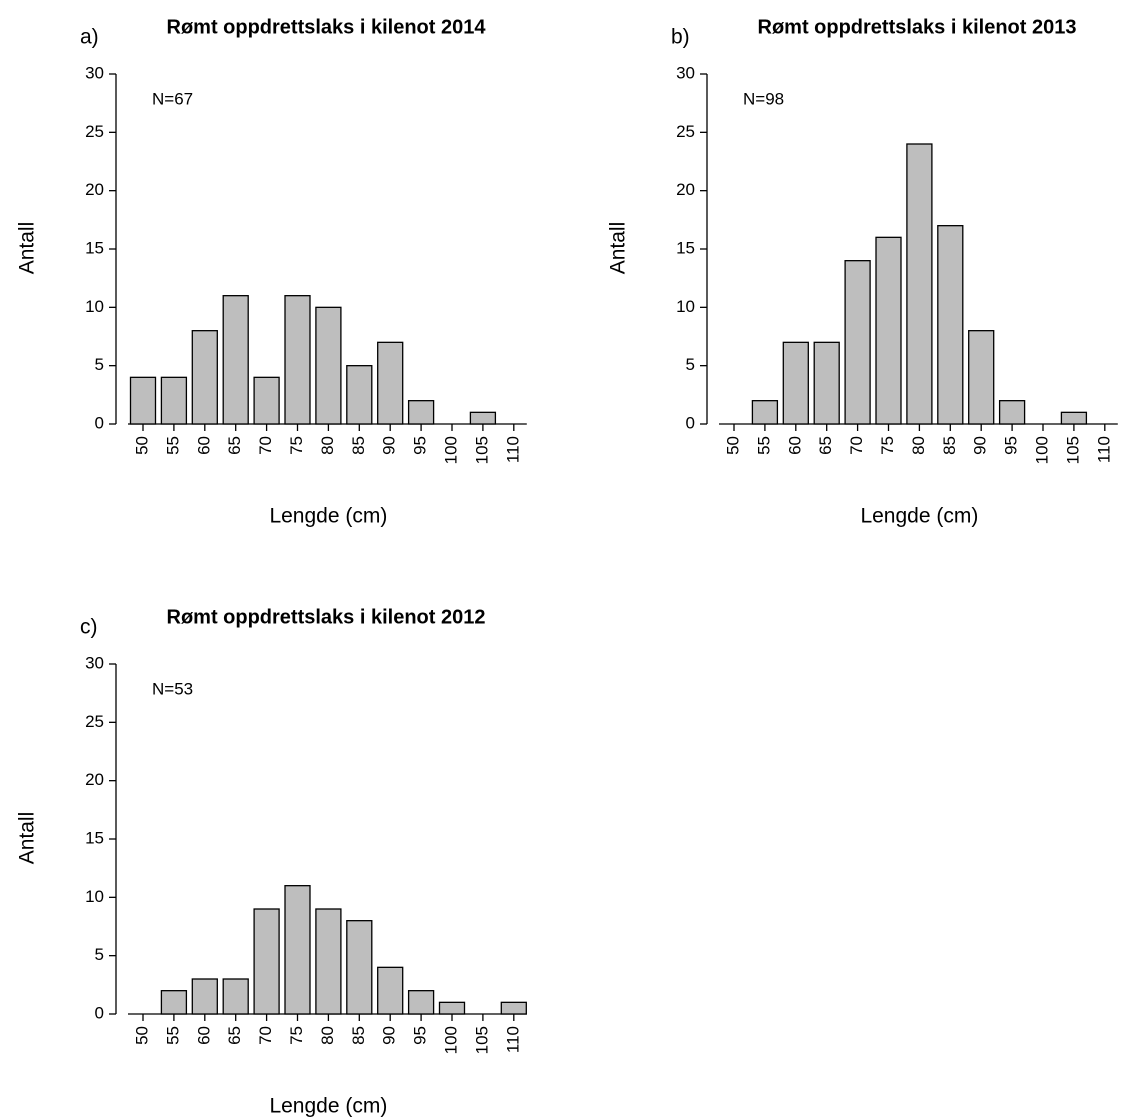  Describe the element at coordinates (917, 27) in the screenshot. I see `chart-title: Rømt oppdrettslaks i kilenot 2013` at that location.